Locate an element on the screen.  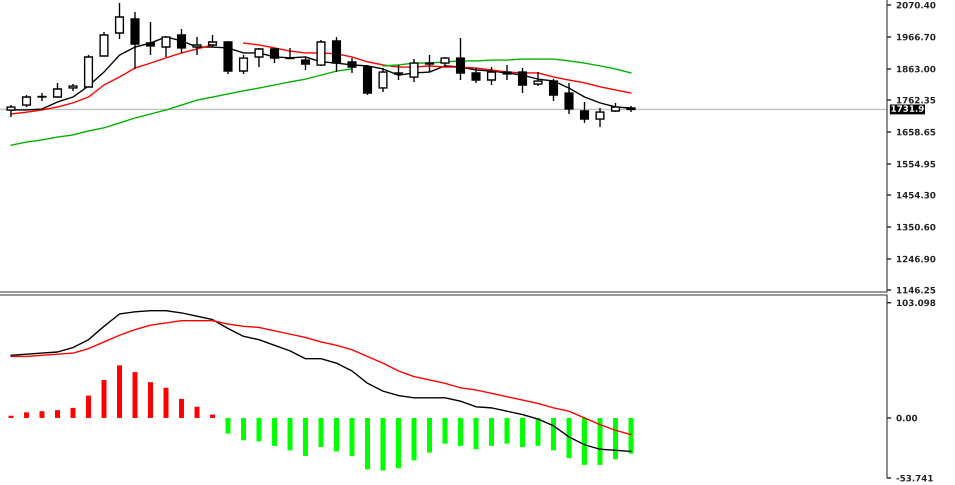
y-tick-label: 1350.60 is located at coordinates (916, 227).